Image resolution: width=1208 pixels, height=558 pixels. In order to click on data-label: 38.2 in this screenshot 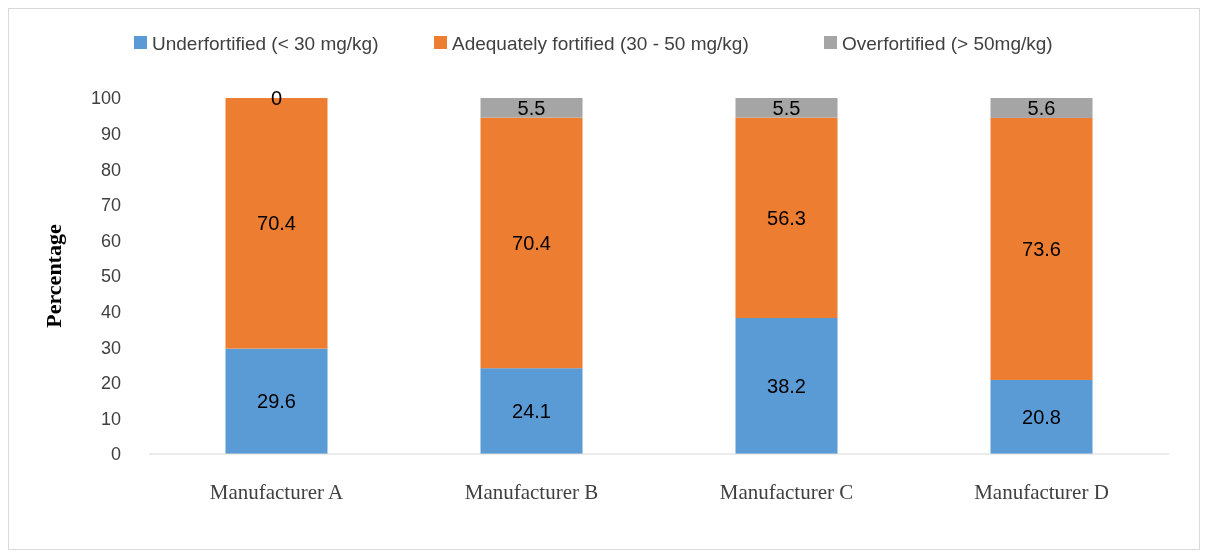, I will do `click(786, 386)`.